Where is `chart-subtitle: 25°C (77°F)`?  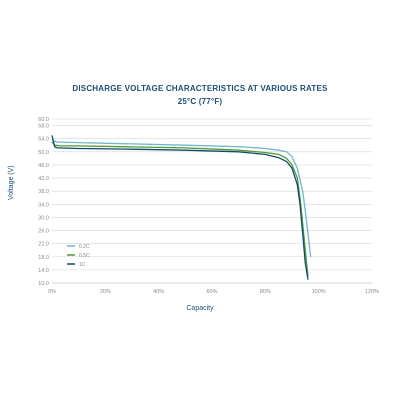
chart-subtitle: 25°C (77°F) is located at coordinates (200, 101).